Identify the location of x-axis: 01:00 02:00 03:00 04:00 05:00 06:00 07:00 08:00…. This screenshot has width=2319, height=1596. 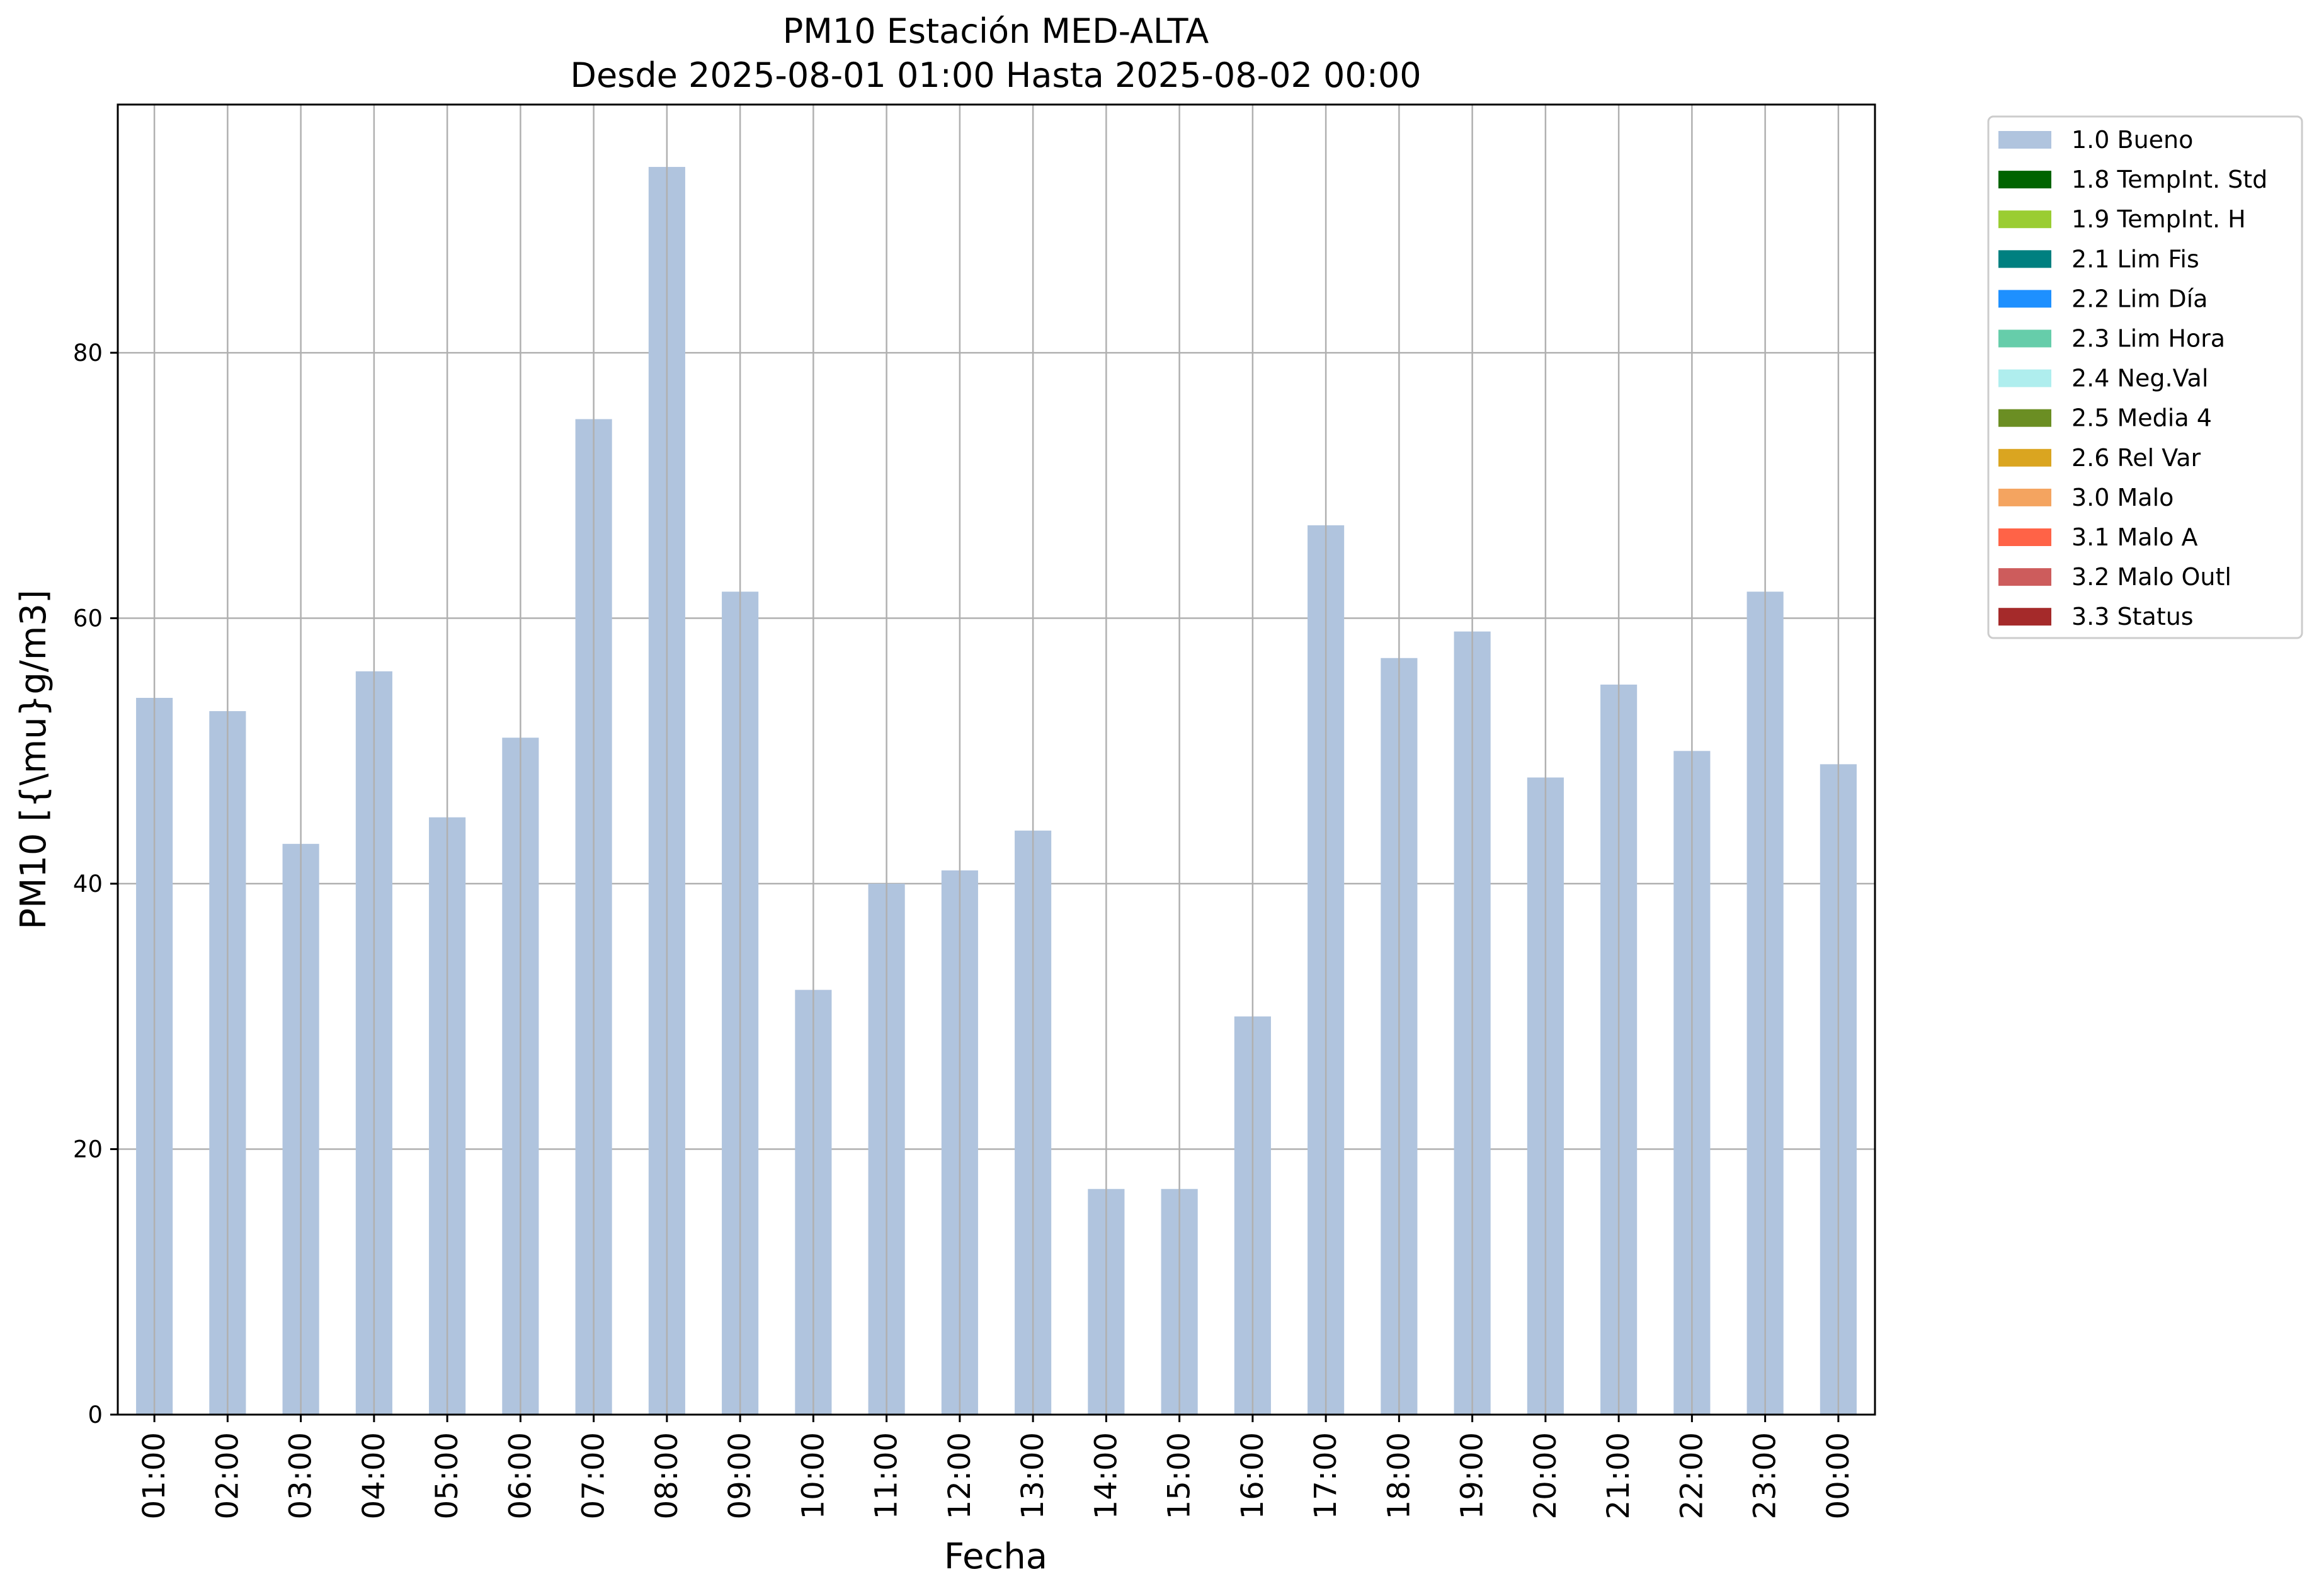
(996, 1467).